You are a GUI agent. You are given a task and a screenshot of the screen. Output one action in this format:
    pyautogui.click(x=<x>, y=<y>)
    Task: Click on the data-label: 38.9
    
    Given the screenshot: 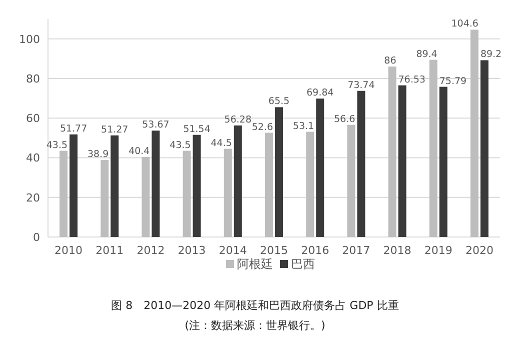 What is the action you would take?
    pyautogui.click(x=98, y=154)
    